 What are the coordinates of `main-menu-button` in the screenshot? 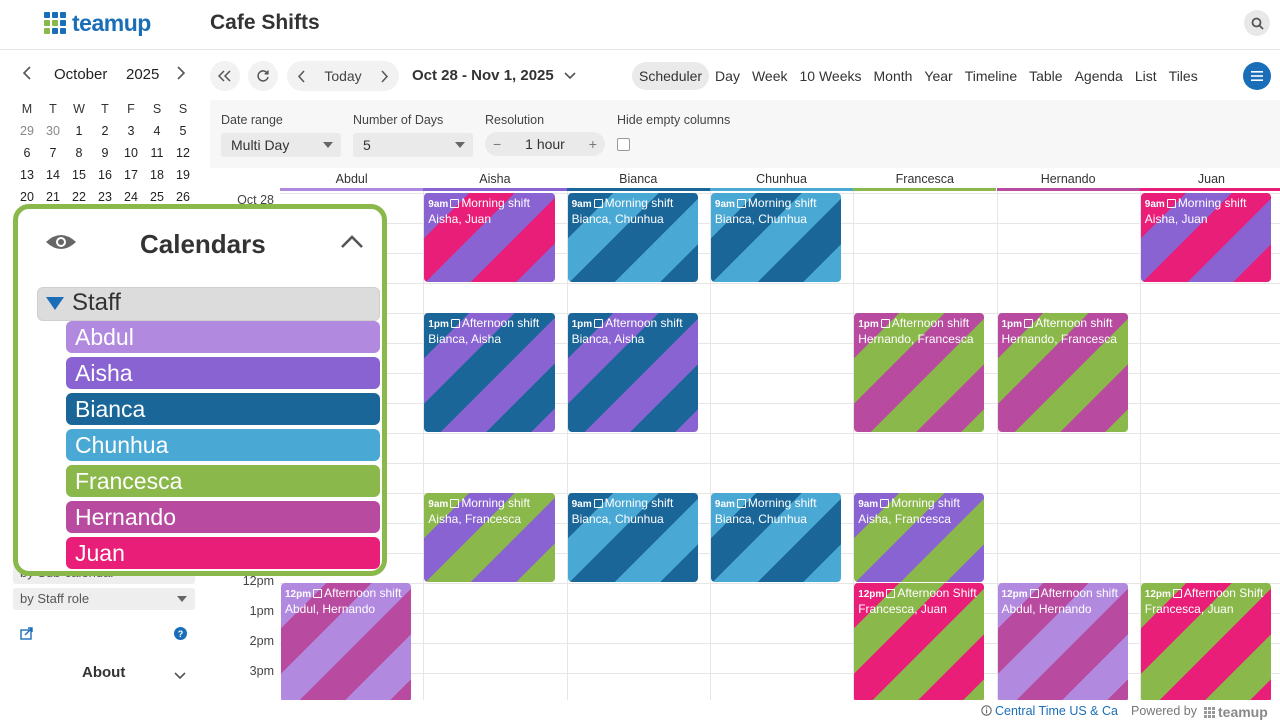 It's located at (1257, 76).